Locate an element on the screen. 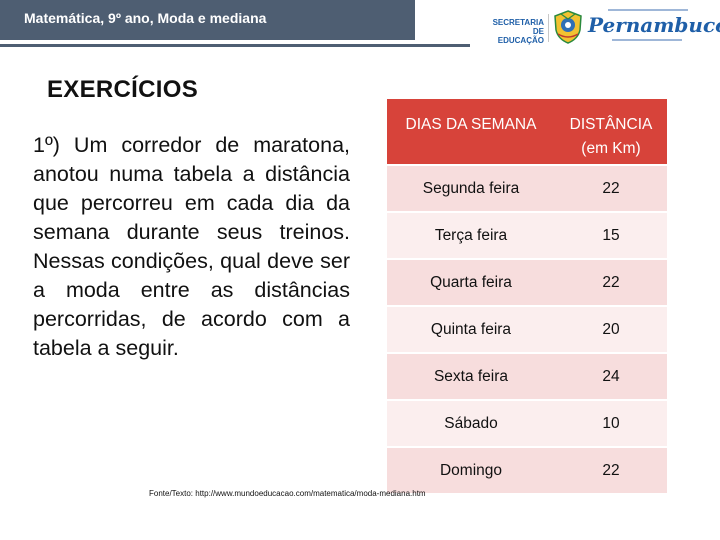 The height and width of the screenshot is (540, 720). brand-ornament-top is located at coordinates (648, 10).